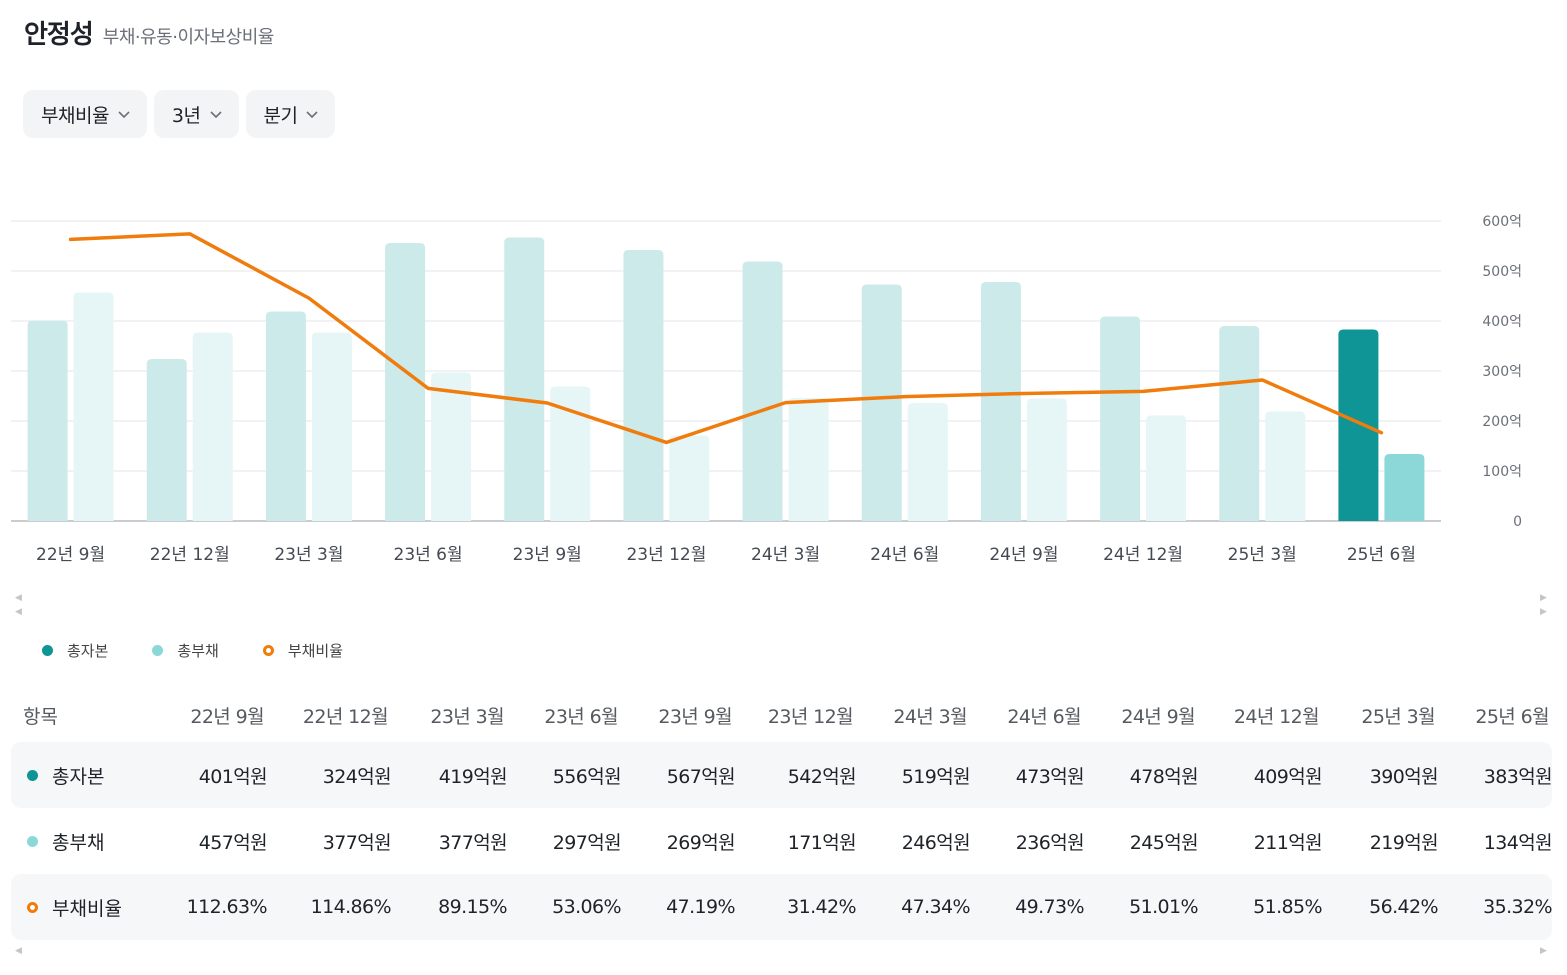  I want to click on column-header: 25년 6월, so click(1492, 715).